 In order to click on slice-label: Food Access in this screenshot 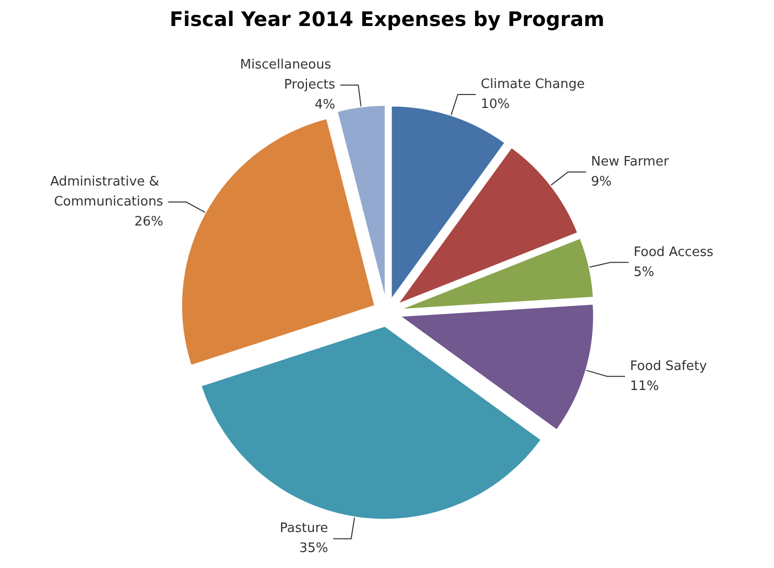, I will do `click(674, 252)`.